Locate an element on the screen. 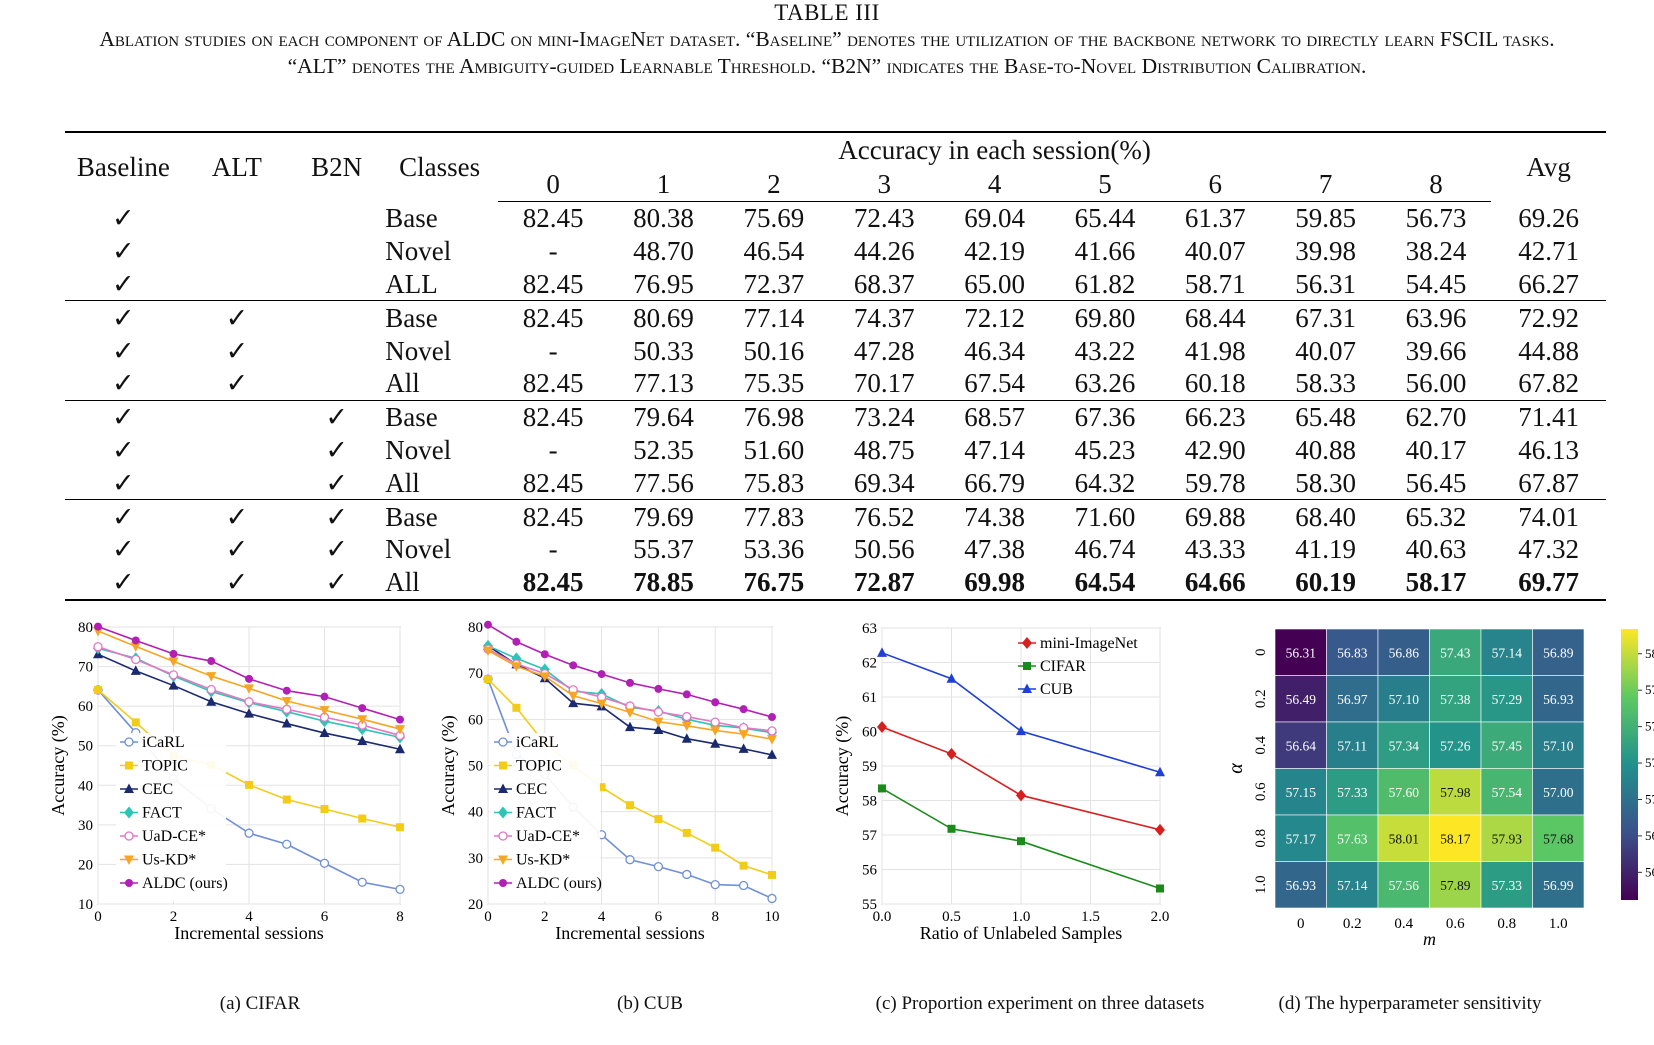 The width and height of the screenshot is (1654, 1045). accuracy-cell: 59.78 is located at coordinates (1215, 482).